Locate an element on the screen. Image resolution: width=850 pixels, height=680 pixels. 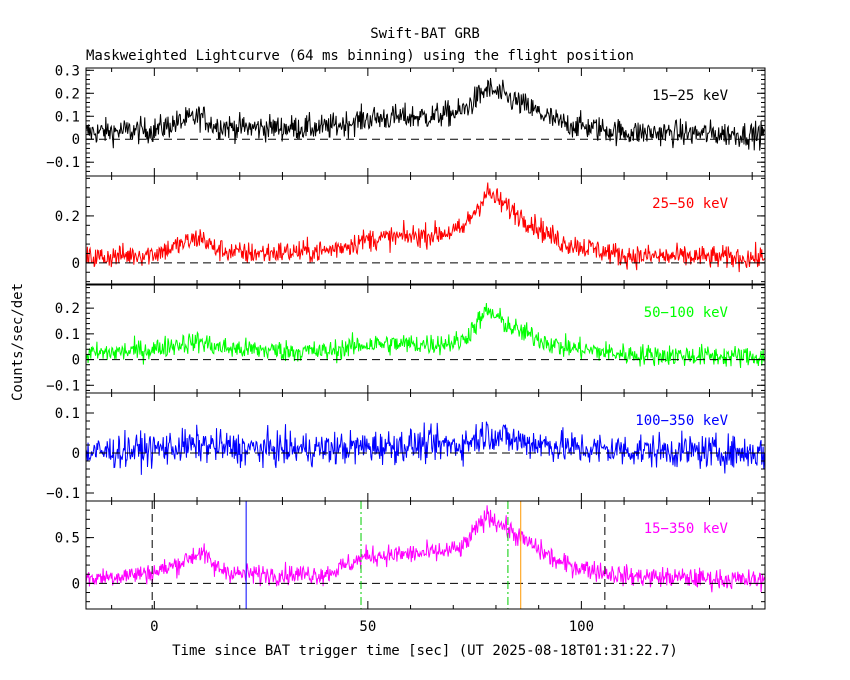
panel-100-350-kev: −0.1 0 0.1 100−350 keV is located at coordinates (406, 447).